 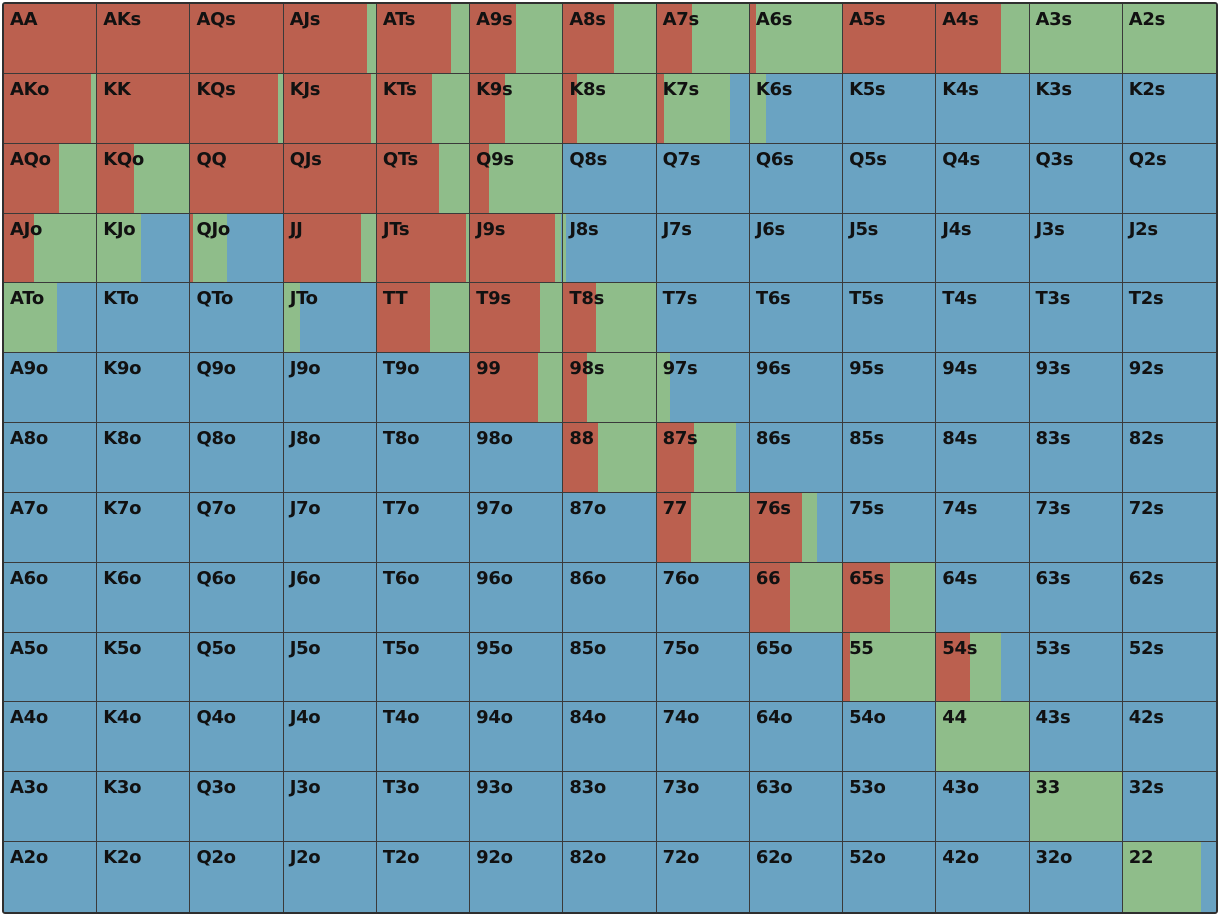 I want to click on hand-cell: AJo, so click(x=51, y=248).